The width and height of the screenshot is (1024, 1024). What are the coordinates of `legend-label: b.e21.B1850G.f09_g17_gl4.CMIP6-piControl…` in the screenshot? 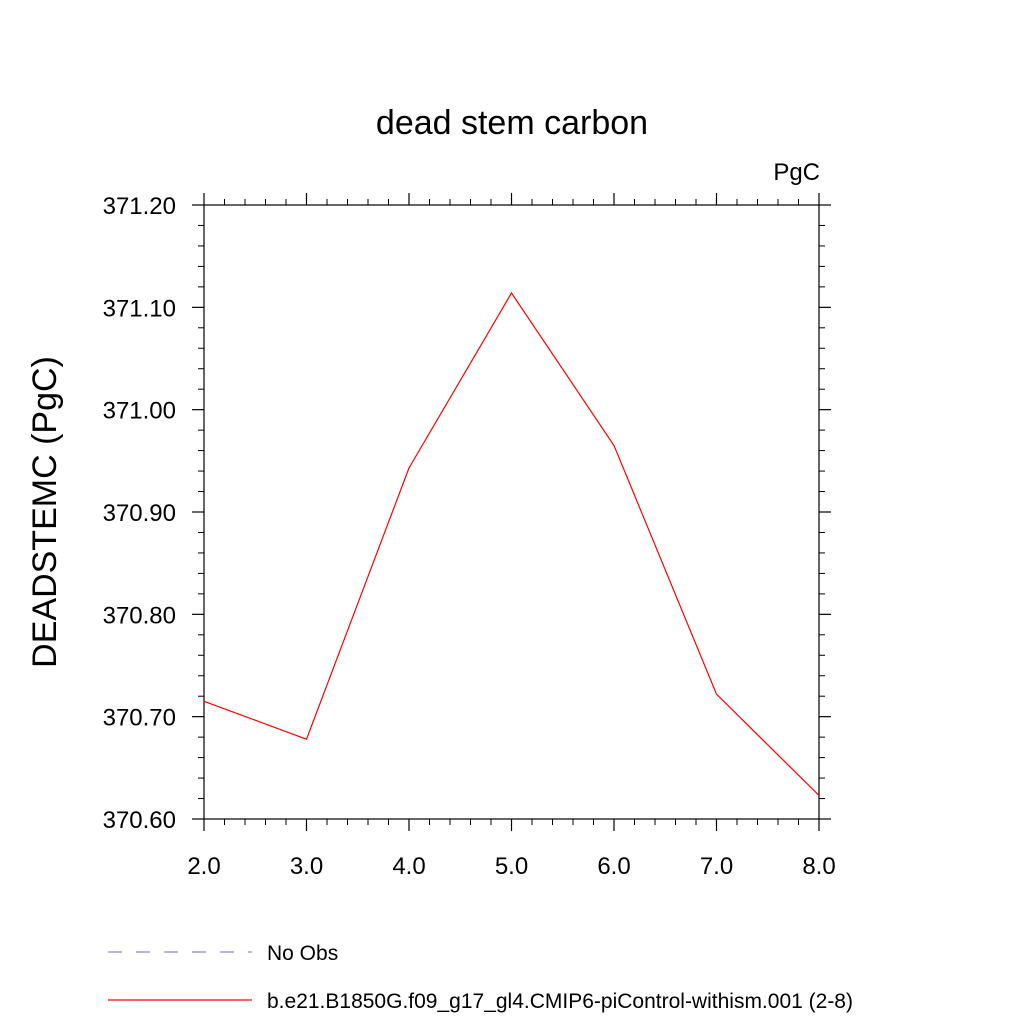 It's located at (560, 1001).